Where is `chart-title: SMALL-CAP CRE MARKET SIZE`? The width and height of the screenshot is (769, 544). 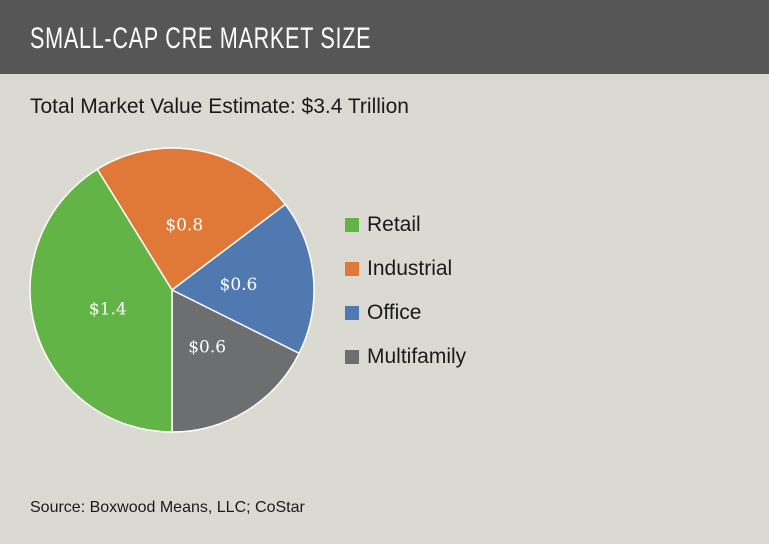
chart-title: SMALL-CAP CRE MARKET SIZE is located at coordinates (201, 38).